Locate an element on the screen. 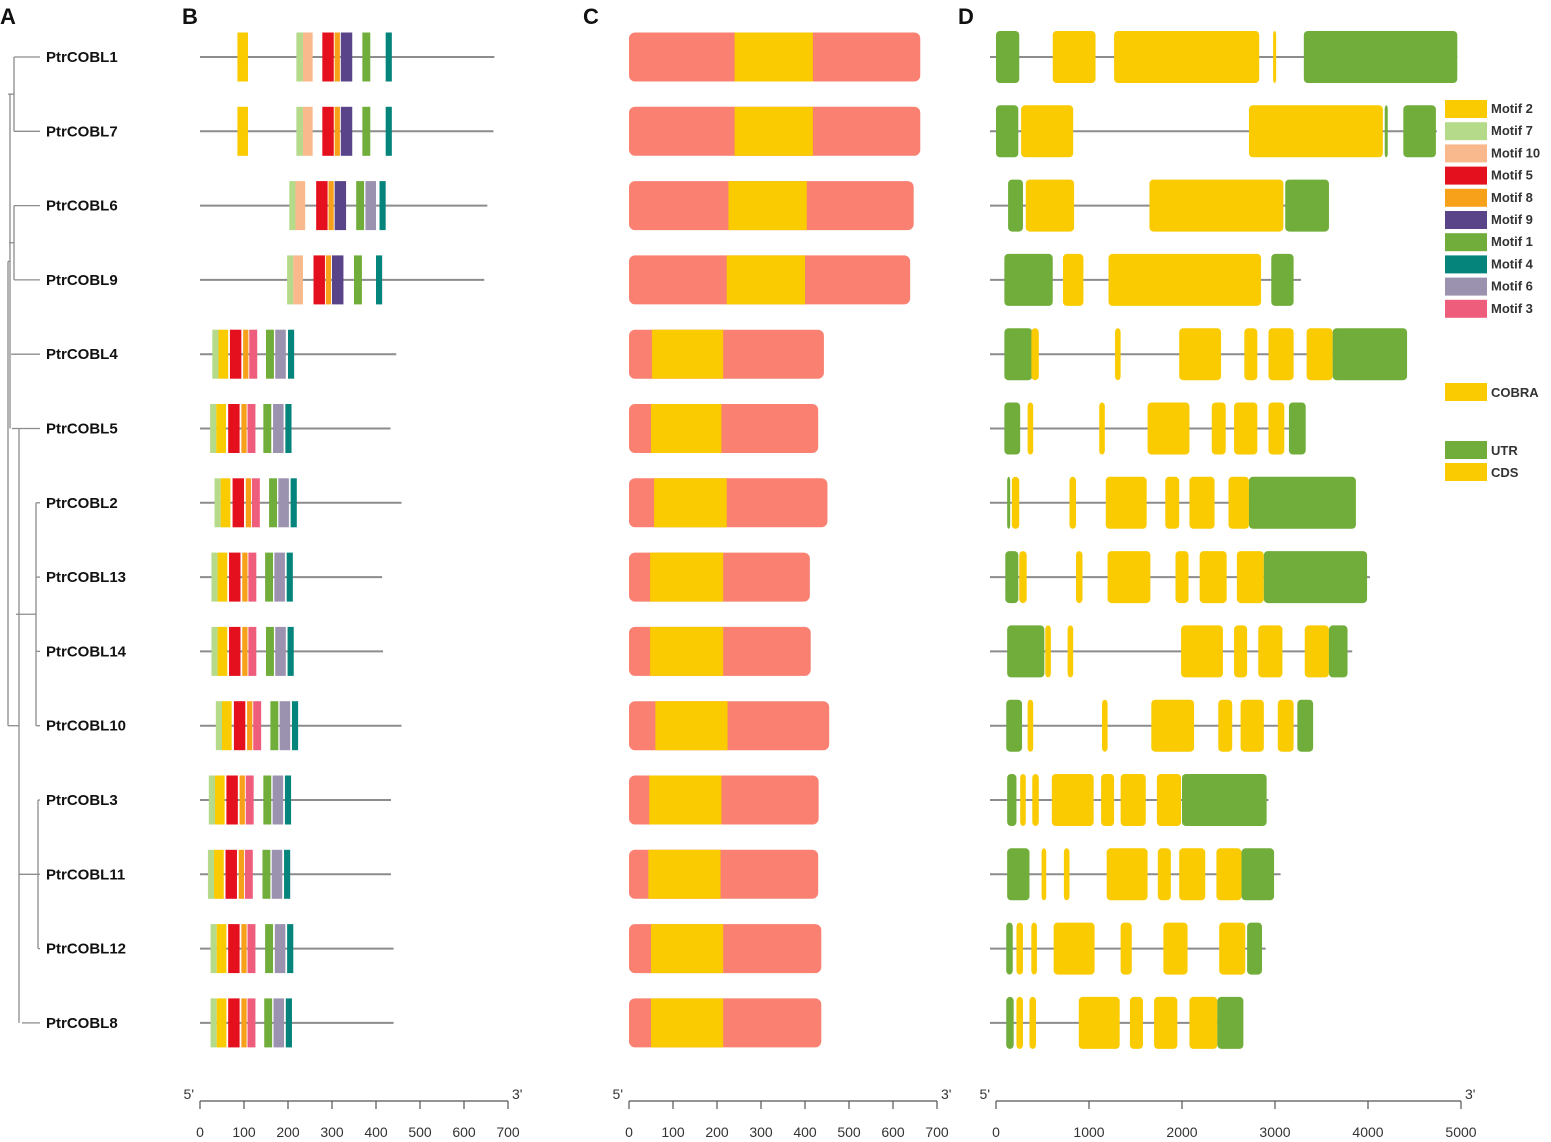  legend-swatch-cobra is located at coordinates (1466, 392).